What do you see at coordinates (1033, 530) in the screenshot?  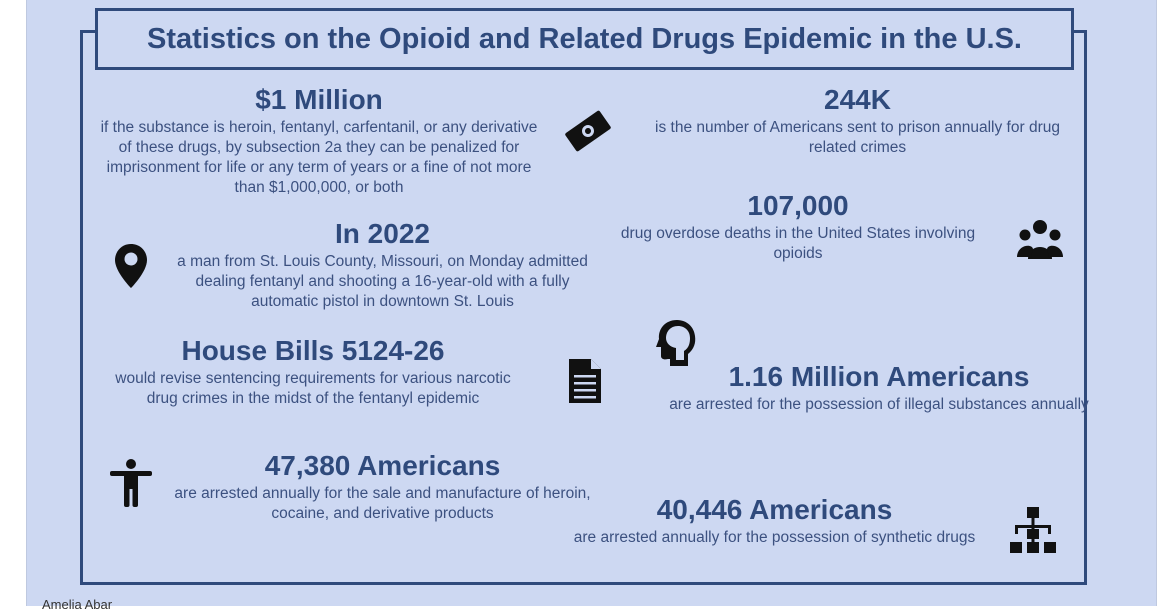 I see `hierarchy-icon` at bounding box center [1033, 530].